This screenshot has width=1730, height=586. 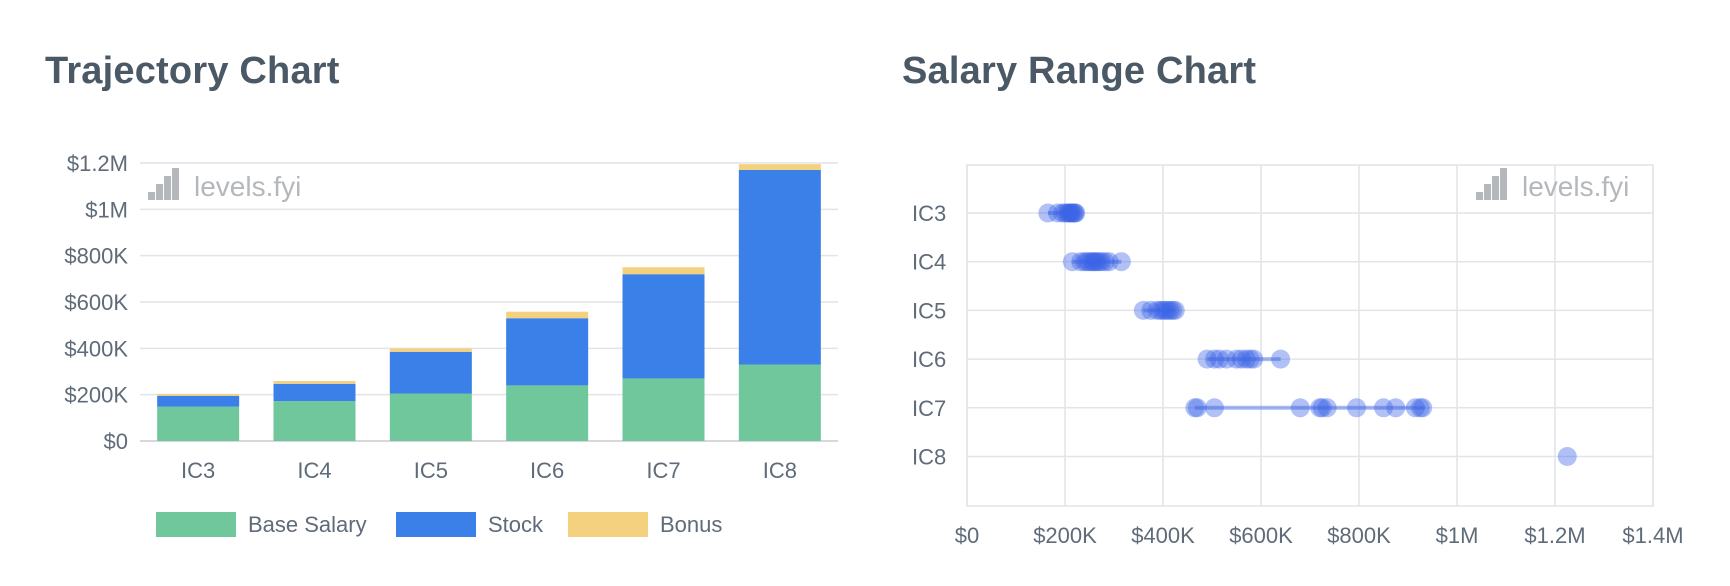 What do you see at coordinates (116, 441) in the screenshot?
I see `y-tick-label: $0` at bounding box center [116, 441].